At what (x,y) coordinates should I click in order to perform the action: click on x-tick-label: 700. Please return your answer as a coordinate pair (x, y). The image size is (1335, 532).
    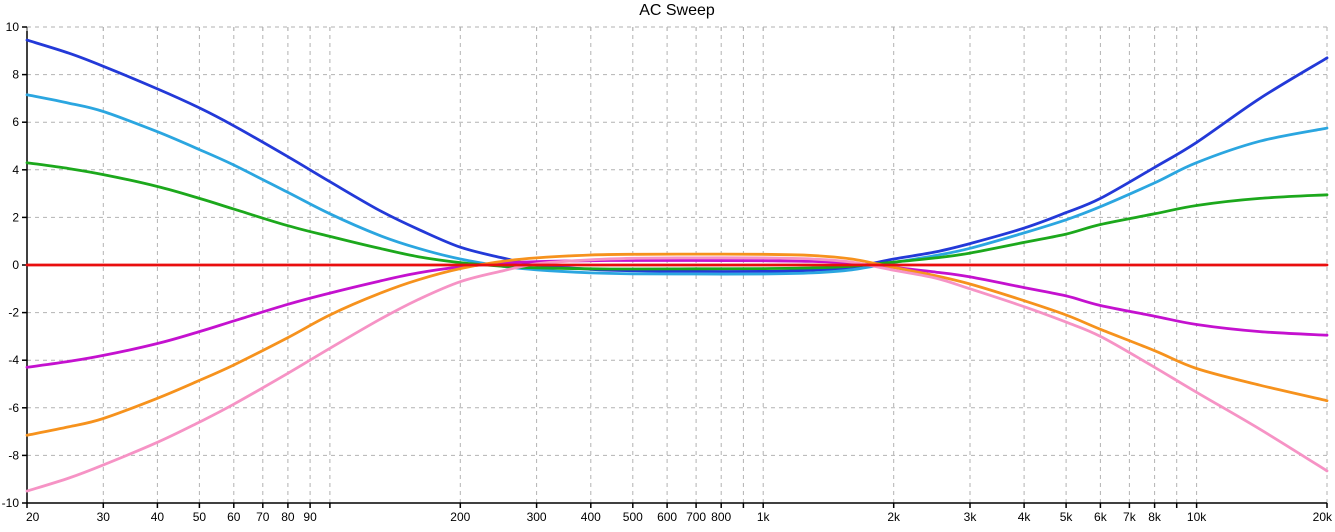
    Looking at the image, I should click on (696, 517).